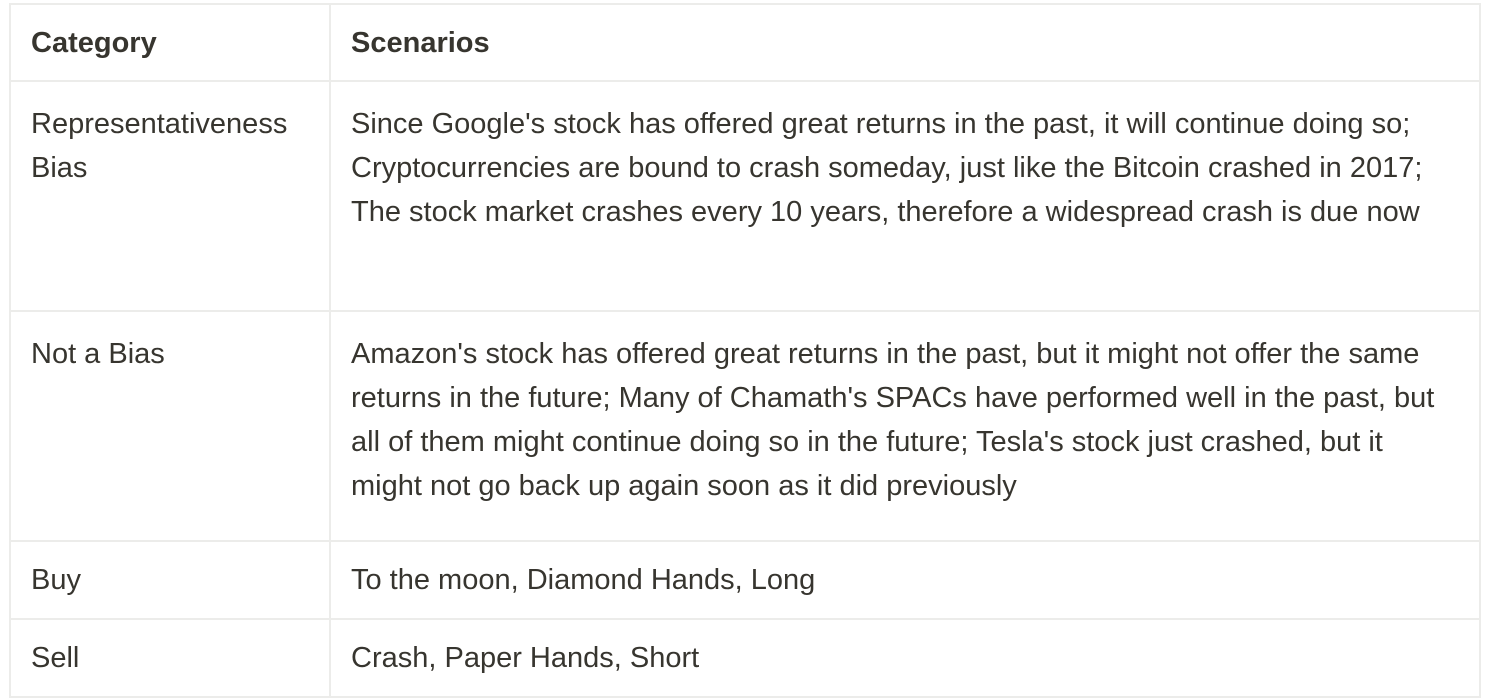 The image size is (1496, 698). What do you see at coordinates (170, 42) in the screenshot?
I see `column-header-category: Category` at bounding box center [170, 42].